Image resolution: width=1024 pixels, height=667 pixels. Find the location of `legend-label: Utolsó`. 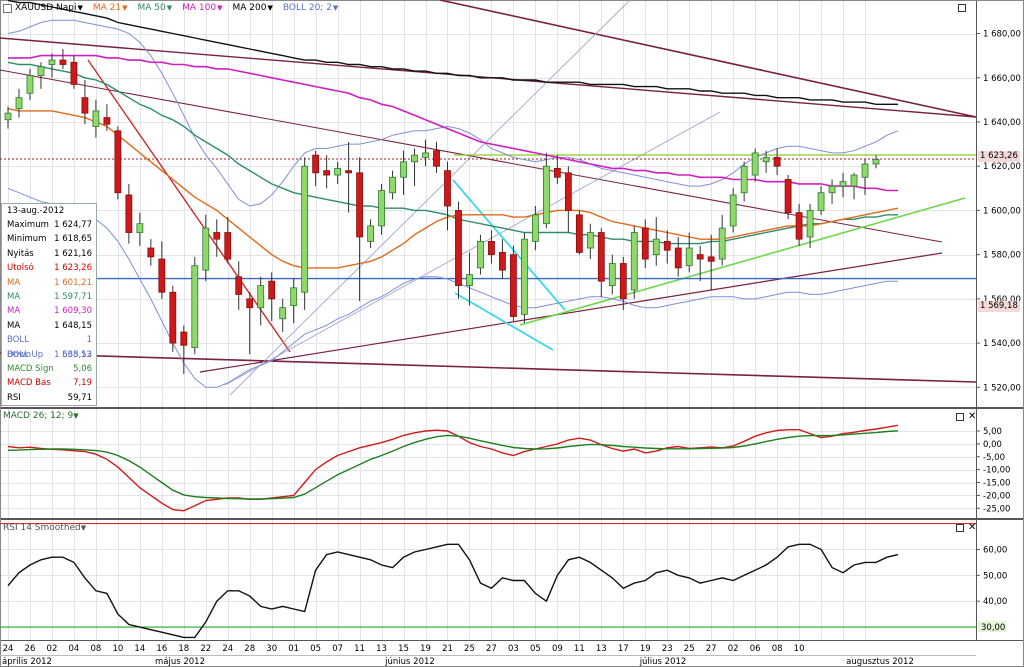

legend-label: Utolsó is located at coordinates (20, 268).